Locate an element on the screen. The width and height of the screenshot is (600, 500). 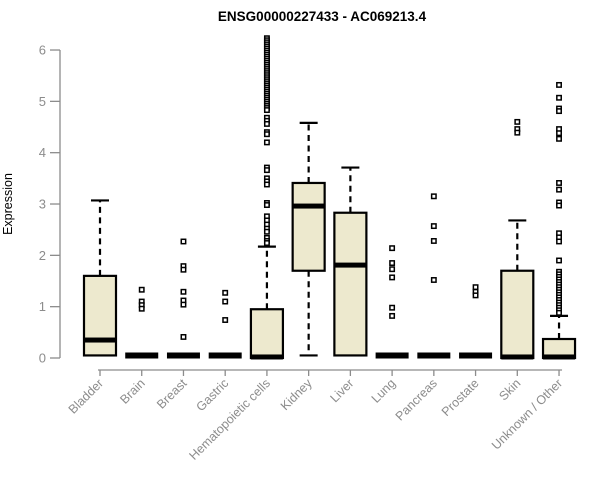
zero-box-lung is located at coordinates (392, 355).